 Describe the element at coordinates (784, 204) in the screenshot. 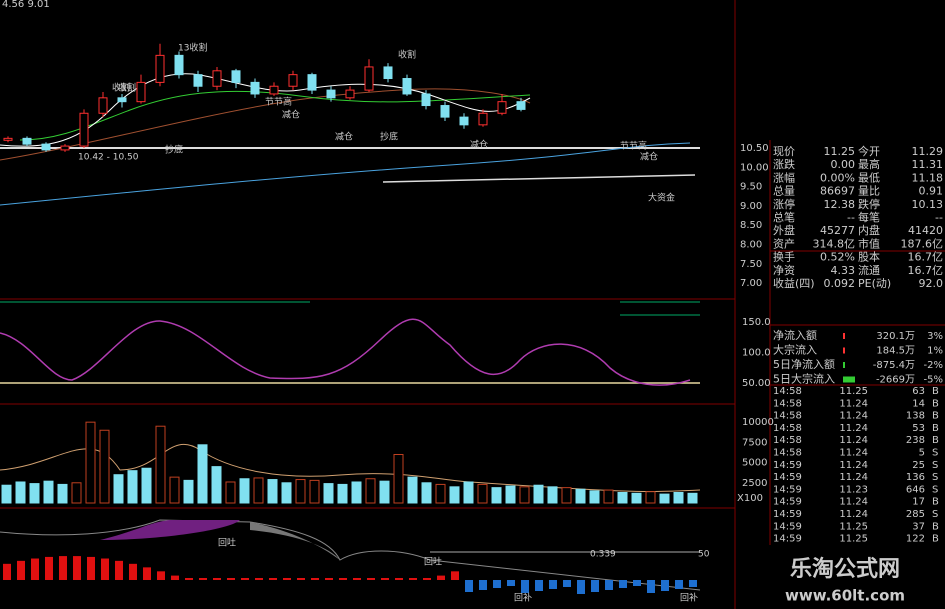

I see `quote-label: 涨停` at that location.